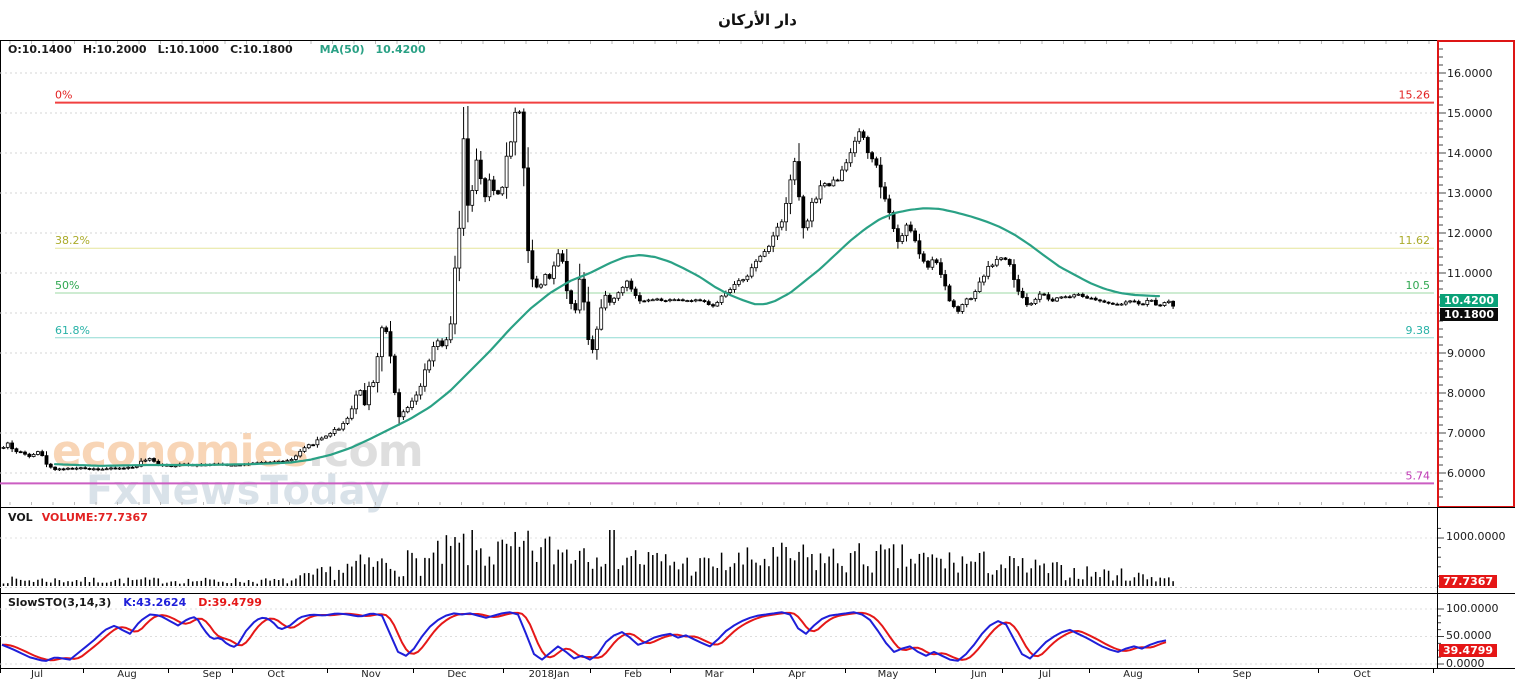 Image resolution: width=1515 pixels, height=680 pixels. What do you see at coordinates (155, 602) in the screenshot?
I see `stochastic-k-value: K:43.2624` at bounding box center [155, 602].